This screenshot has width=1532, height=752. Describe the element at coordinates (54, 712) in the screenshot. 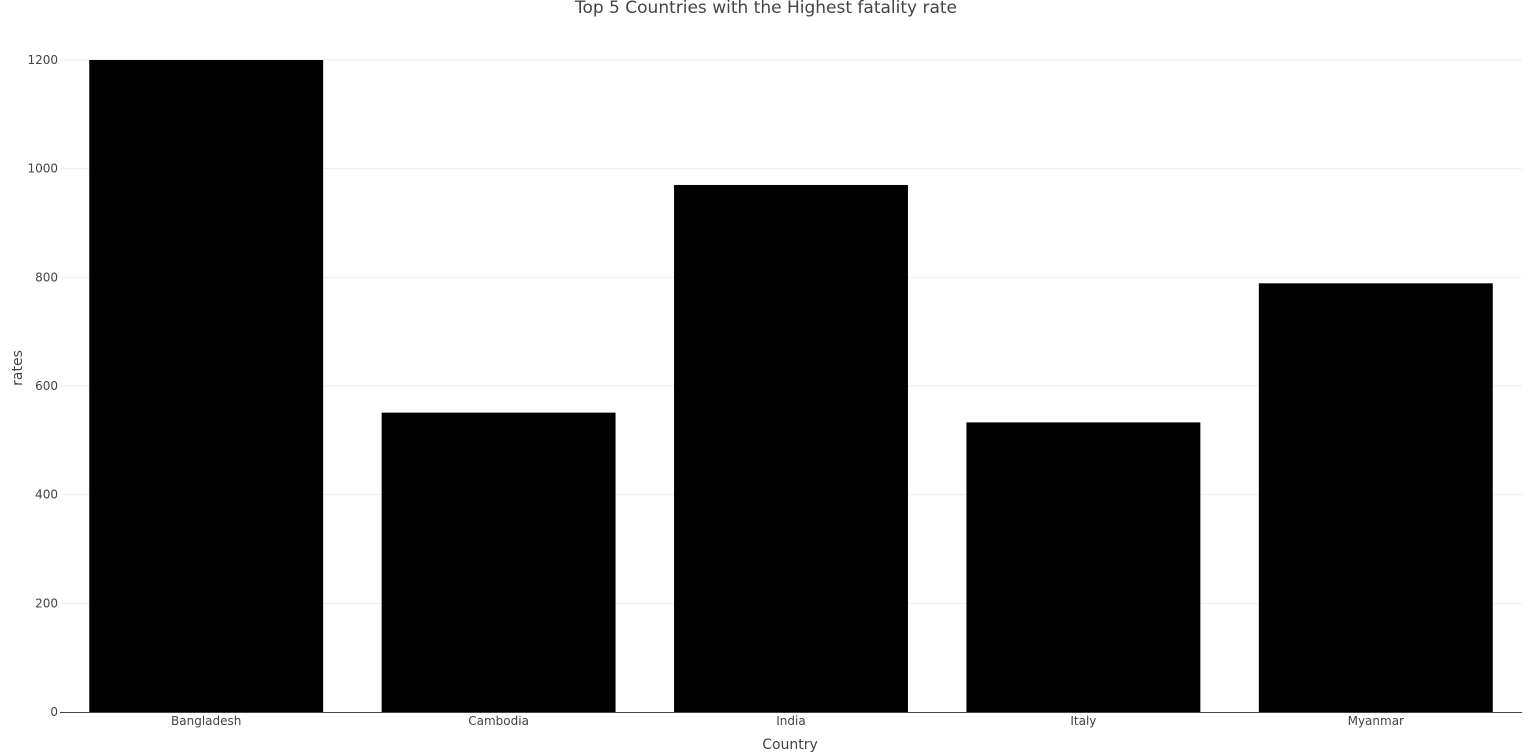

I see `y-tick-label: 0` at that location.